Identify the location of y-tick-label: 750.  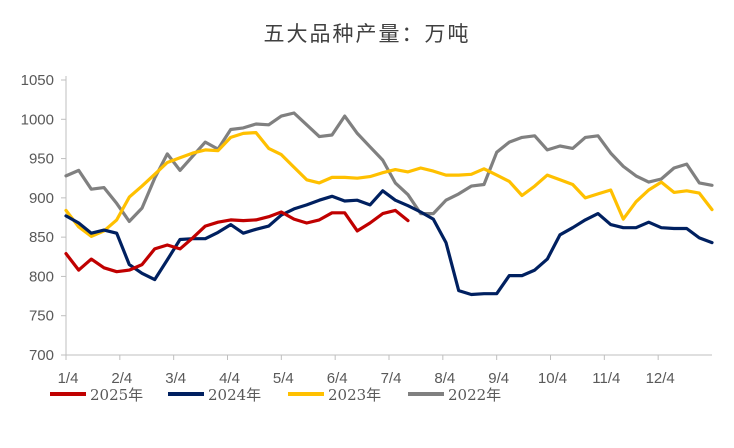
(41, 316).